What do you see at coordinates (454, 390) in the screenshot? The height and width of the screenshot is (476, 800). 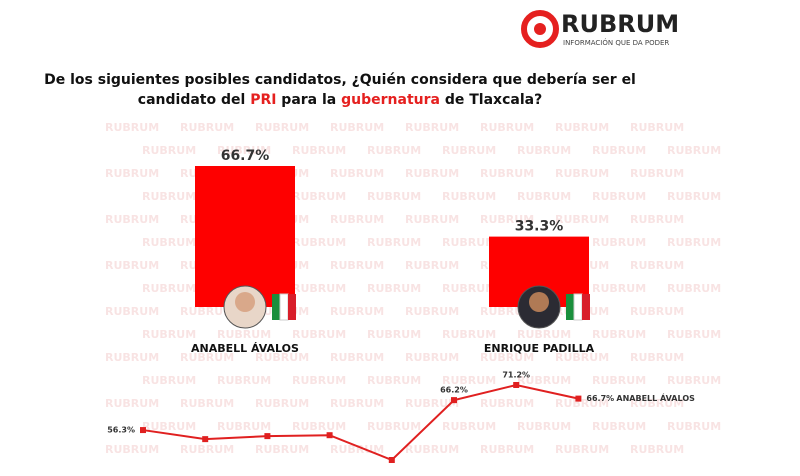 I see `point-label: 66.2%` at bounding box center [454, 390].